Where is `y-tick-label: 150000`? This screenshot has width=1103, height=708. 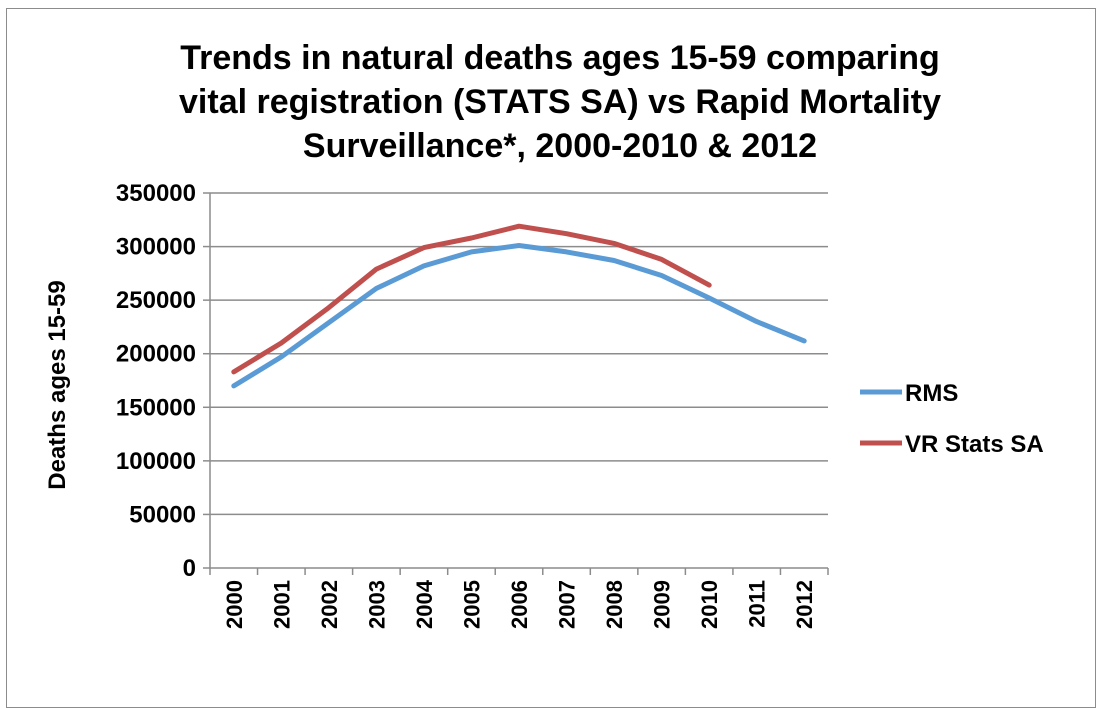 y-tick-label: 150000 is located at coordinates (156, 407).